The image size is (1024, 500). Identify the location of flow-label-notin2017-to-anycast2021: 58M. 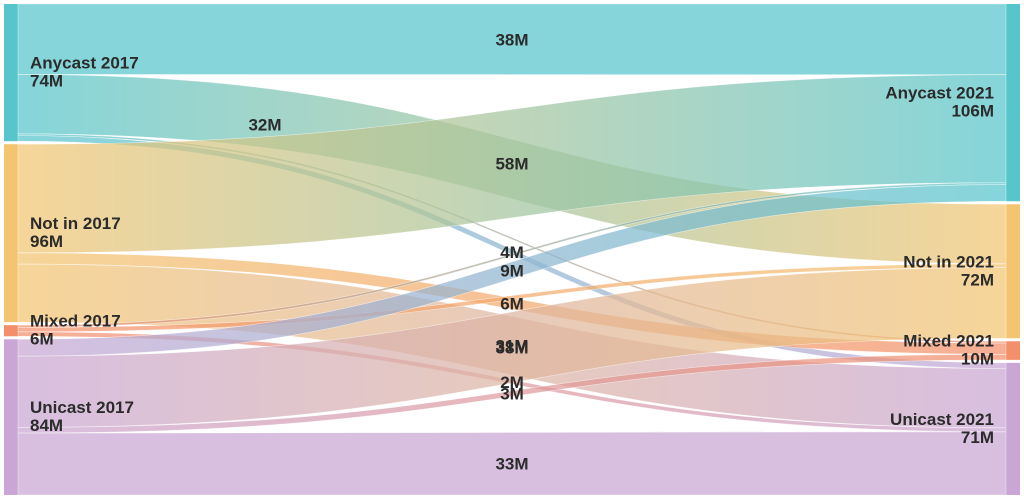
(511, 164).